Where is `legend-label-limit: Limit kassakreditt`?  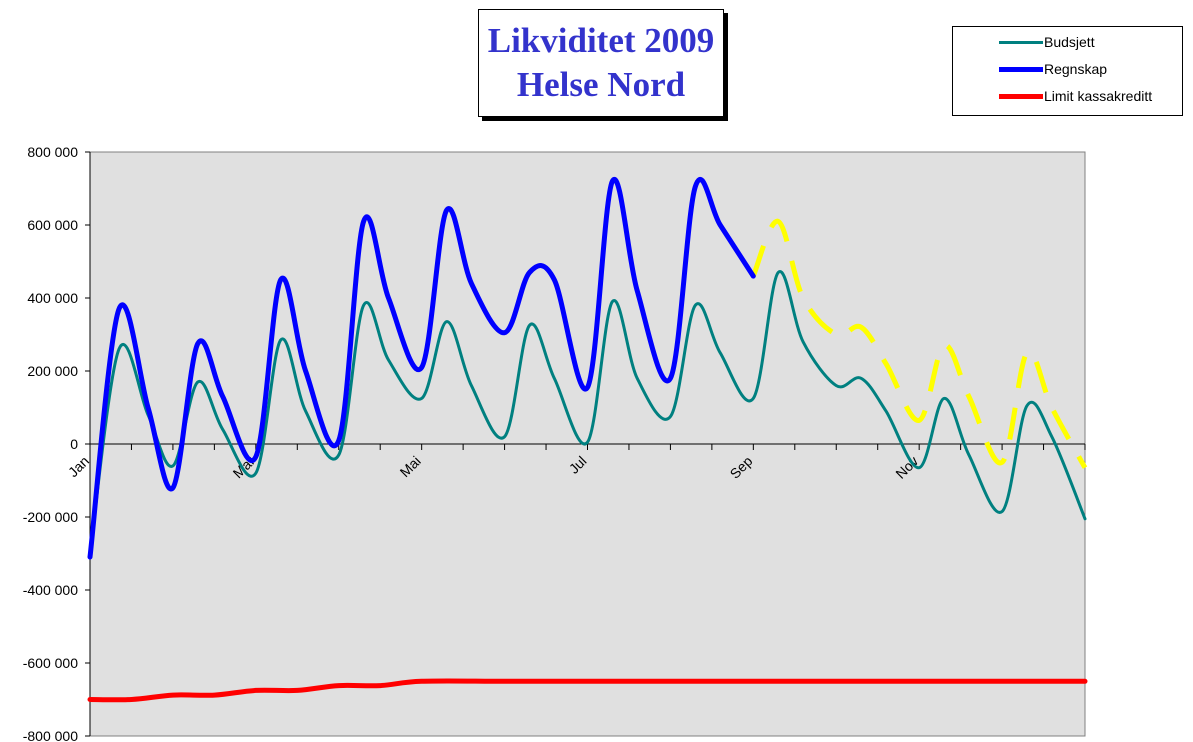 legend-label-limit: Limit kassakreditt is located at coordinates (1098, 96).